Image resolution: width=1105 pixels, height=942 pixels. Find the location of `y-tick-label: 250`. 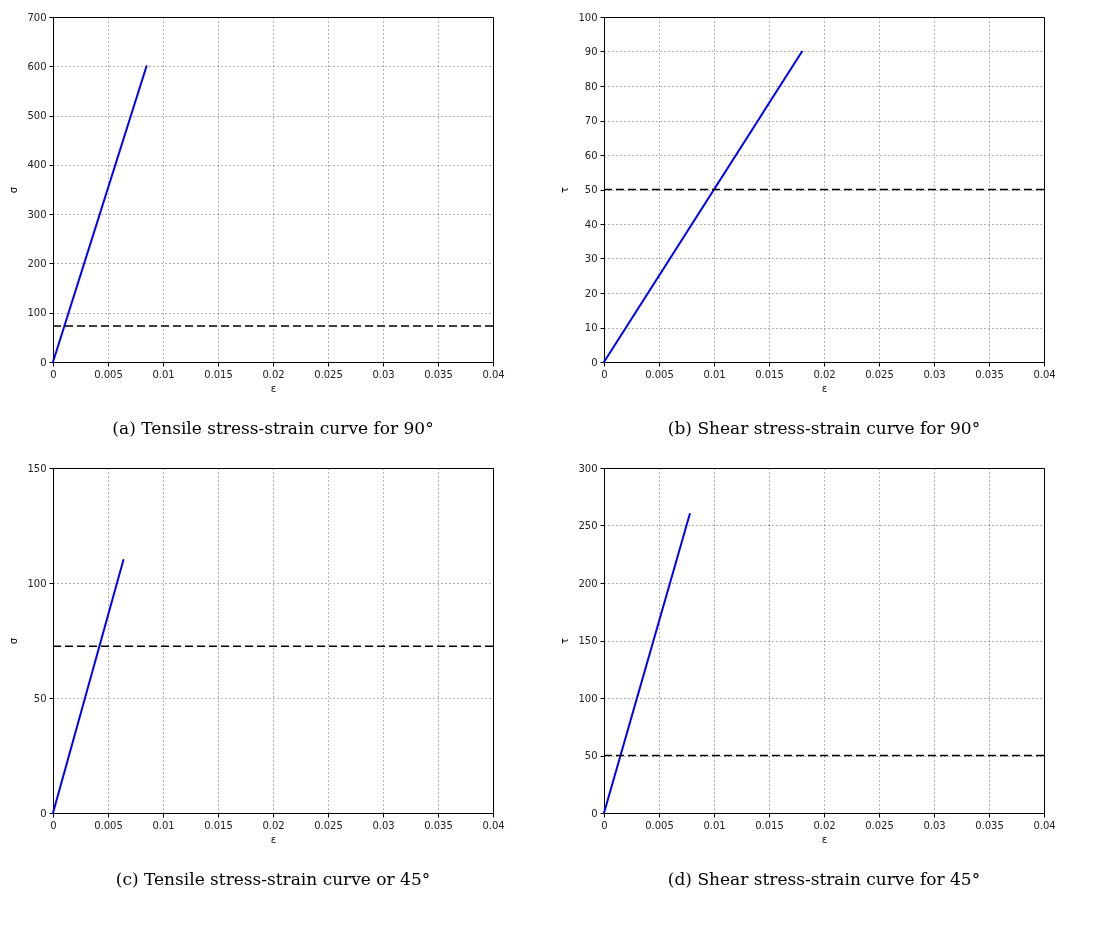

y-tick-label: 250 is located at coordinates (588, 525).